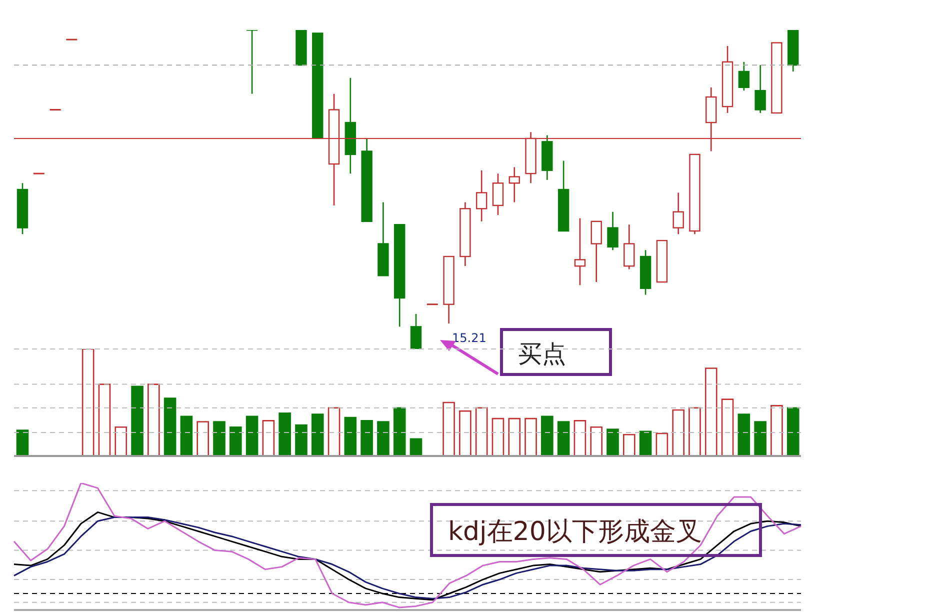  What do you see at coordinates (469, 338) in the screenshot?
I see `annotation: 15.21` at bounding box center [469, 338].